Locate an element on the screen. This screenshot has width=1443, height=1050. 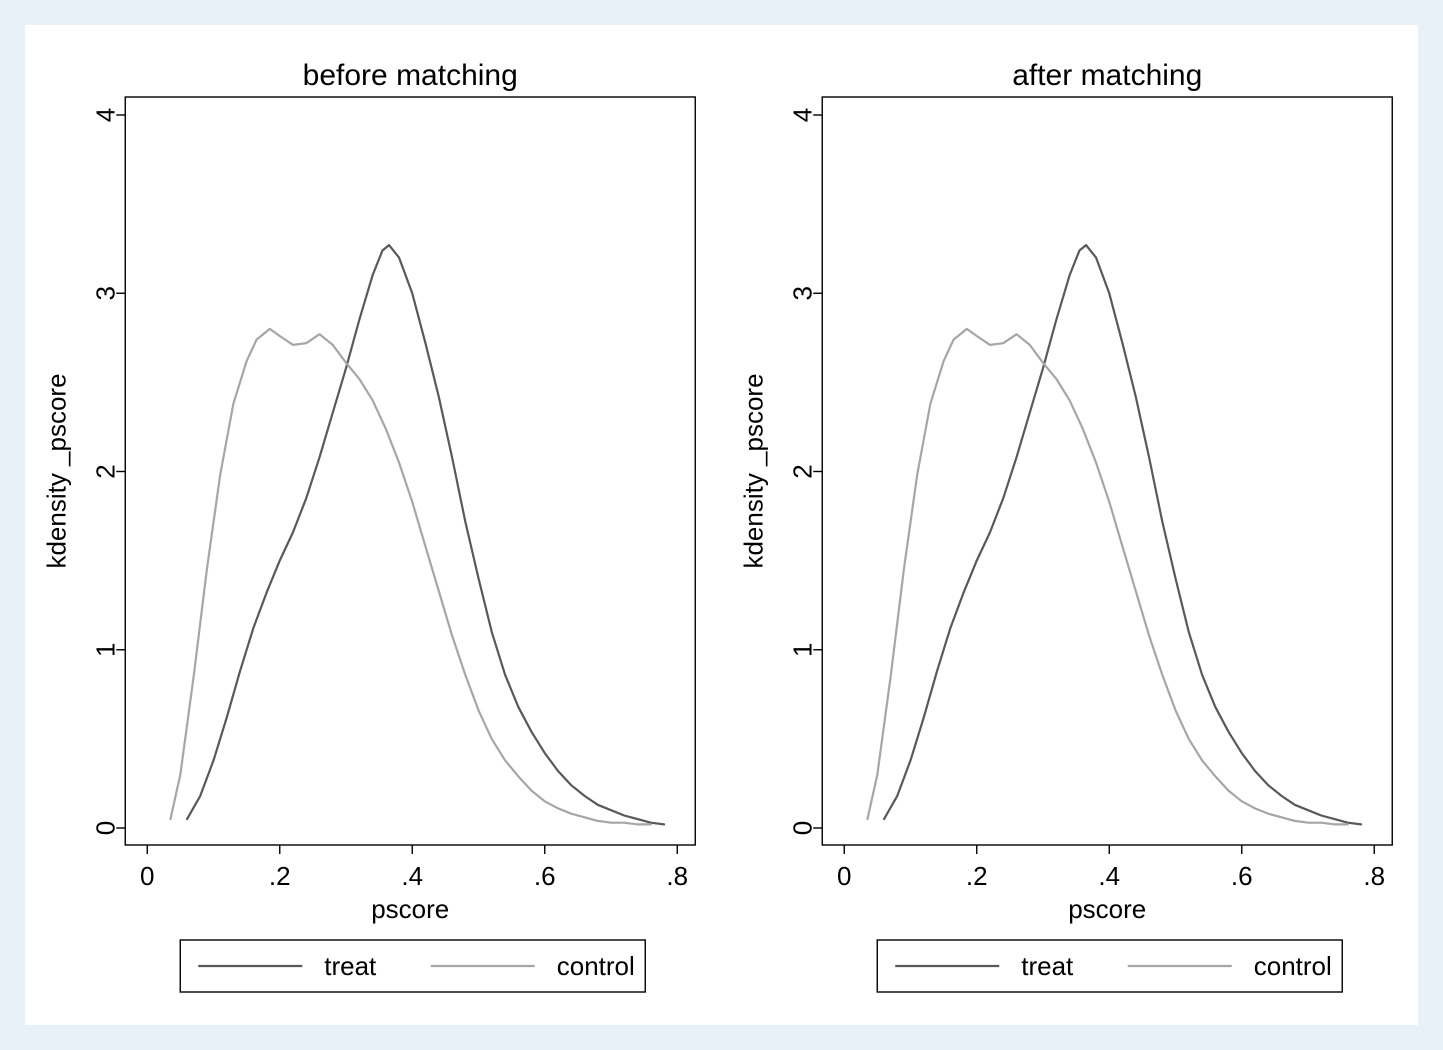
chart-title: before matching is located at coordinates (410, 75).